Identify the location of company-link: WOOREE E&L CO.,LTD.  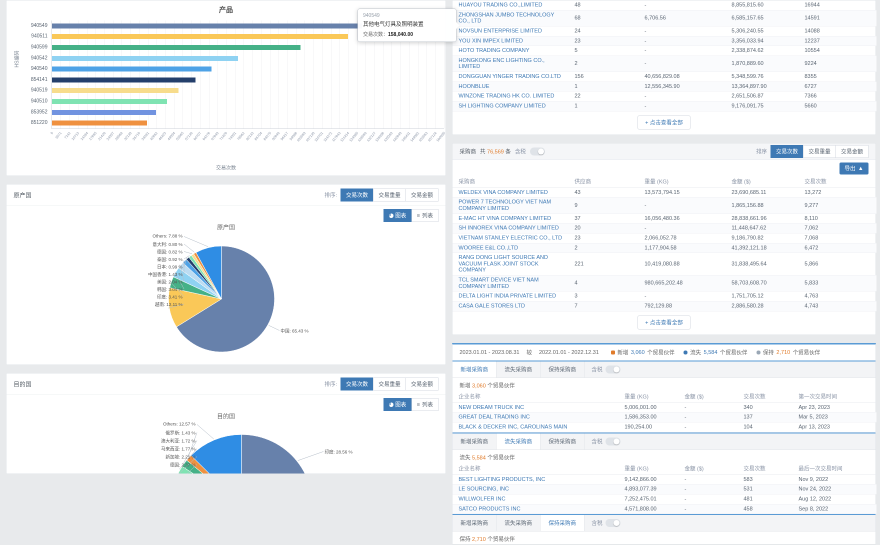
(511, 248).